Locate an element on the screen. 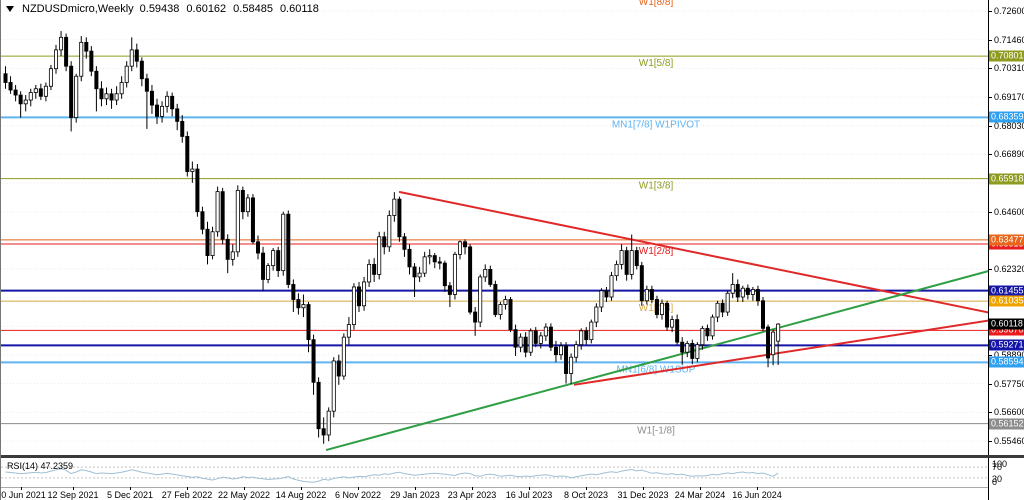 Image resolution: width=1024 pixels, height=500 pixels. price-badge: 0.59271 is located at coordinates (1006, 345).